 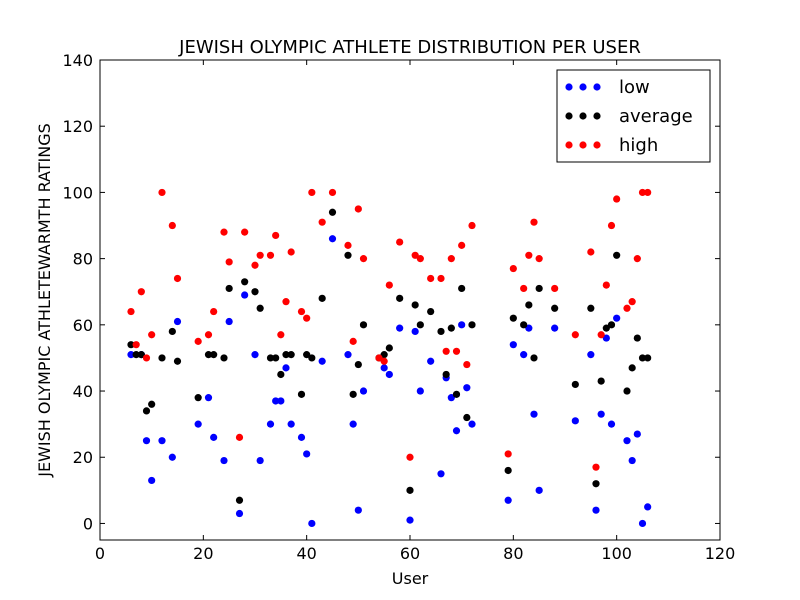 What do you see at coordinates (83, 457) in the screenshot?
I see `y-tick-label: 20` at bounding box center [83, 457].